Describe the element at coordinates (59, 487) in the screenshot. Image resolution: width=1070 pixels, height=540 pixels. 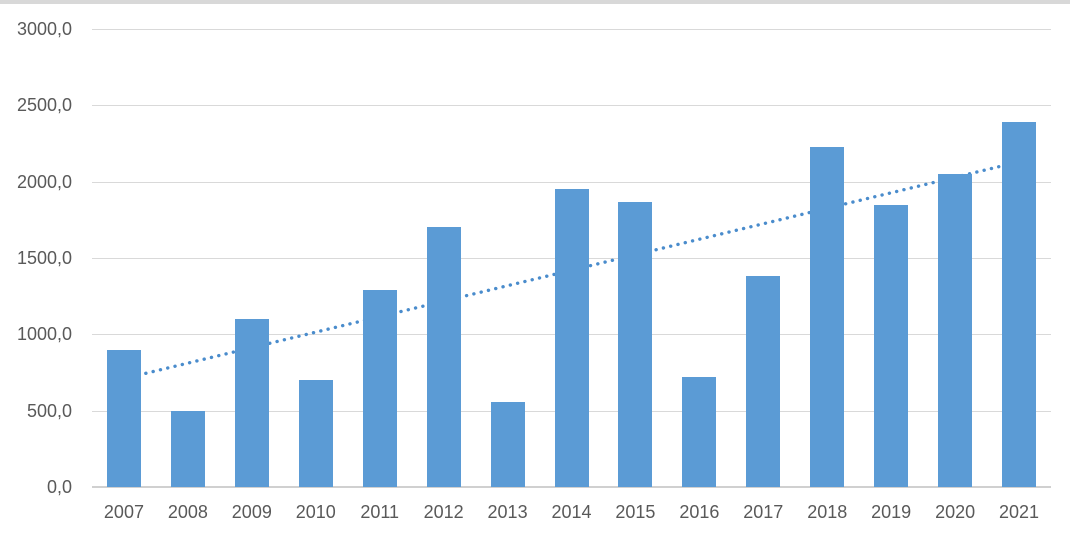
I see `y-axis-tick-label: 0,0` at that location.